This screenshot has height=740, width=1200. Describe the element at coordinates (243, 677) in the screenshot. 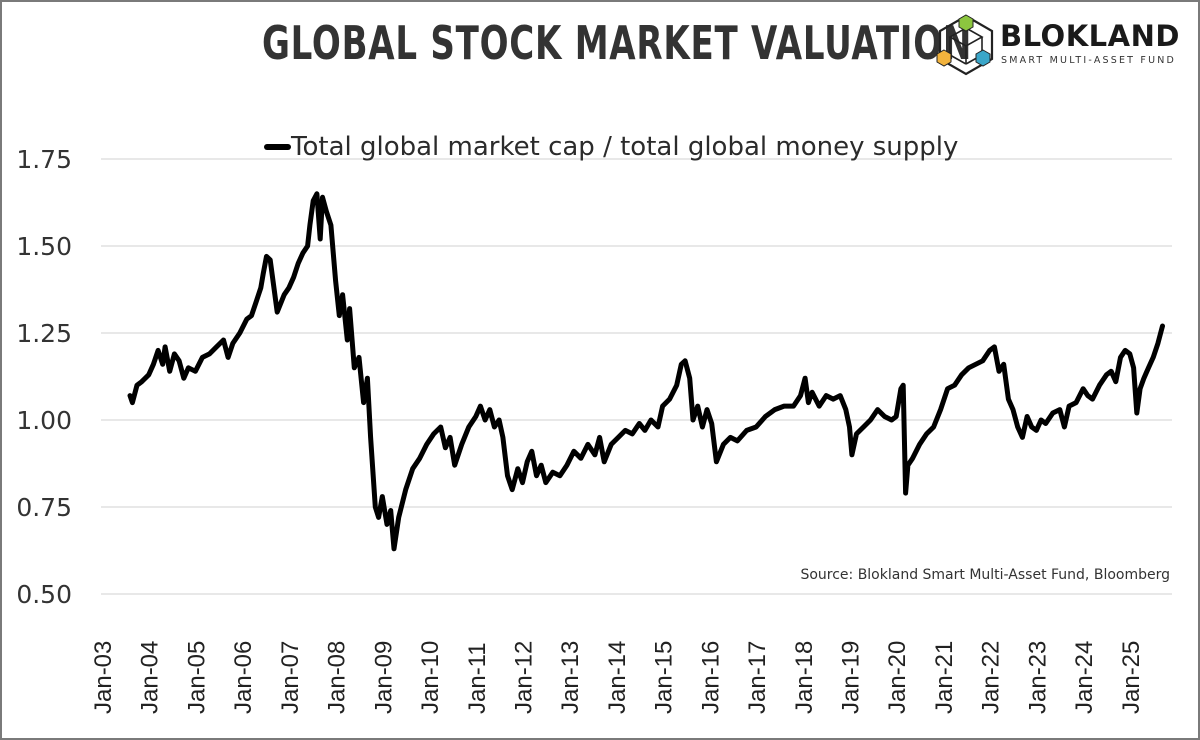

I see `x-tick-label: Jan-06` at that location.